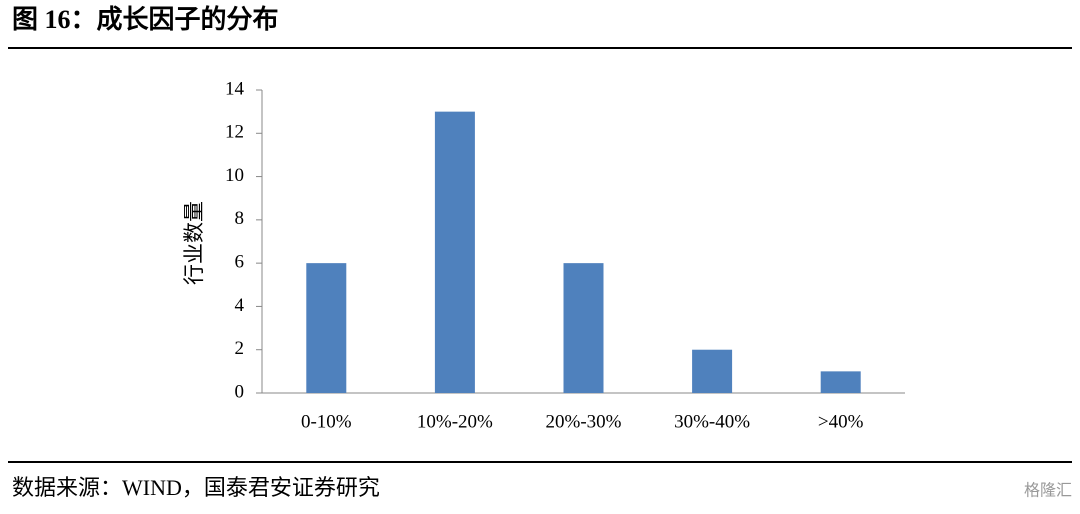 This screenshot has height=514, width=1080. What do you see at coordinates (455, 421) in the screenshot?
I see `x-tick-label: 10%-20%` at bounding box center [455, 421].